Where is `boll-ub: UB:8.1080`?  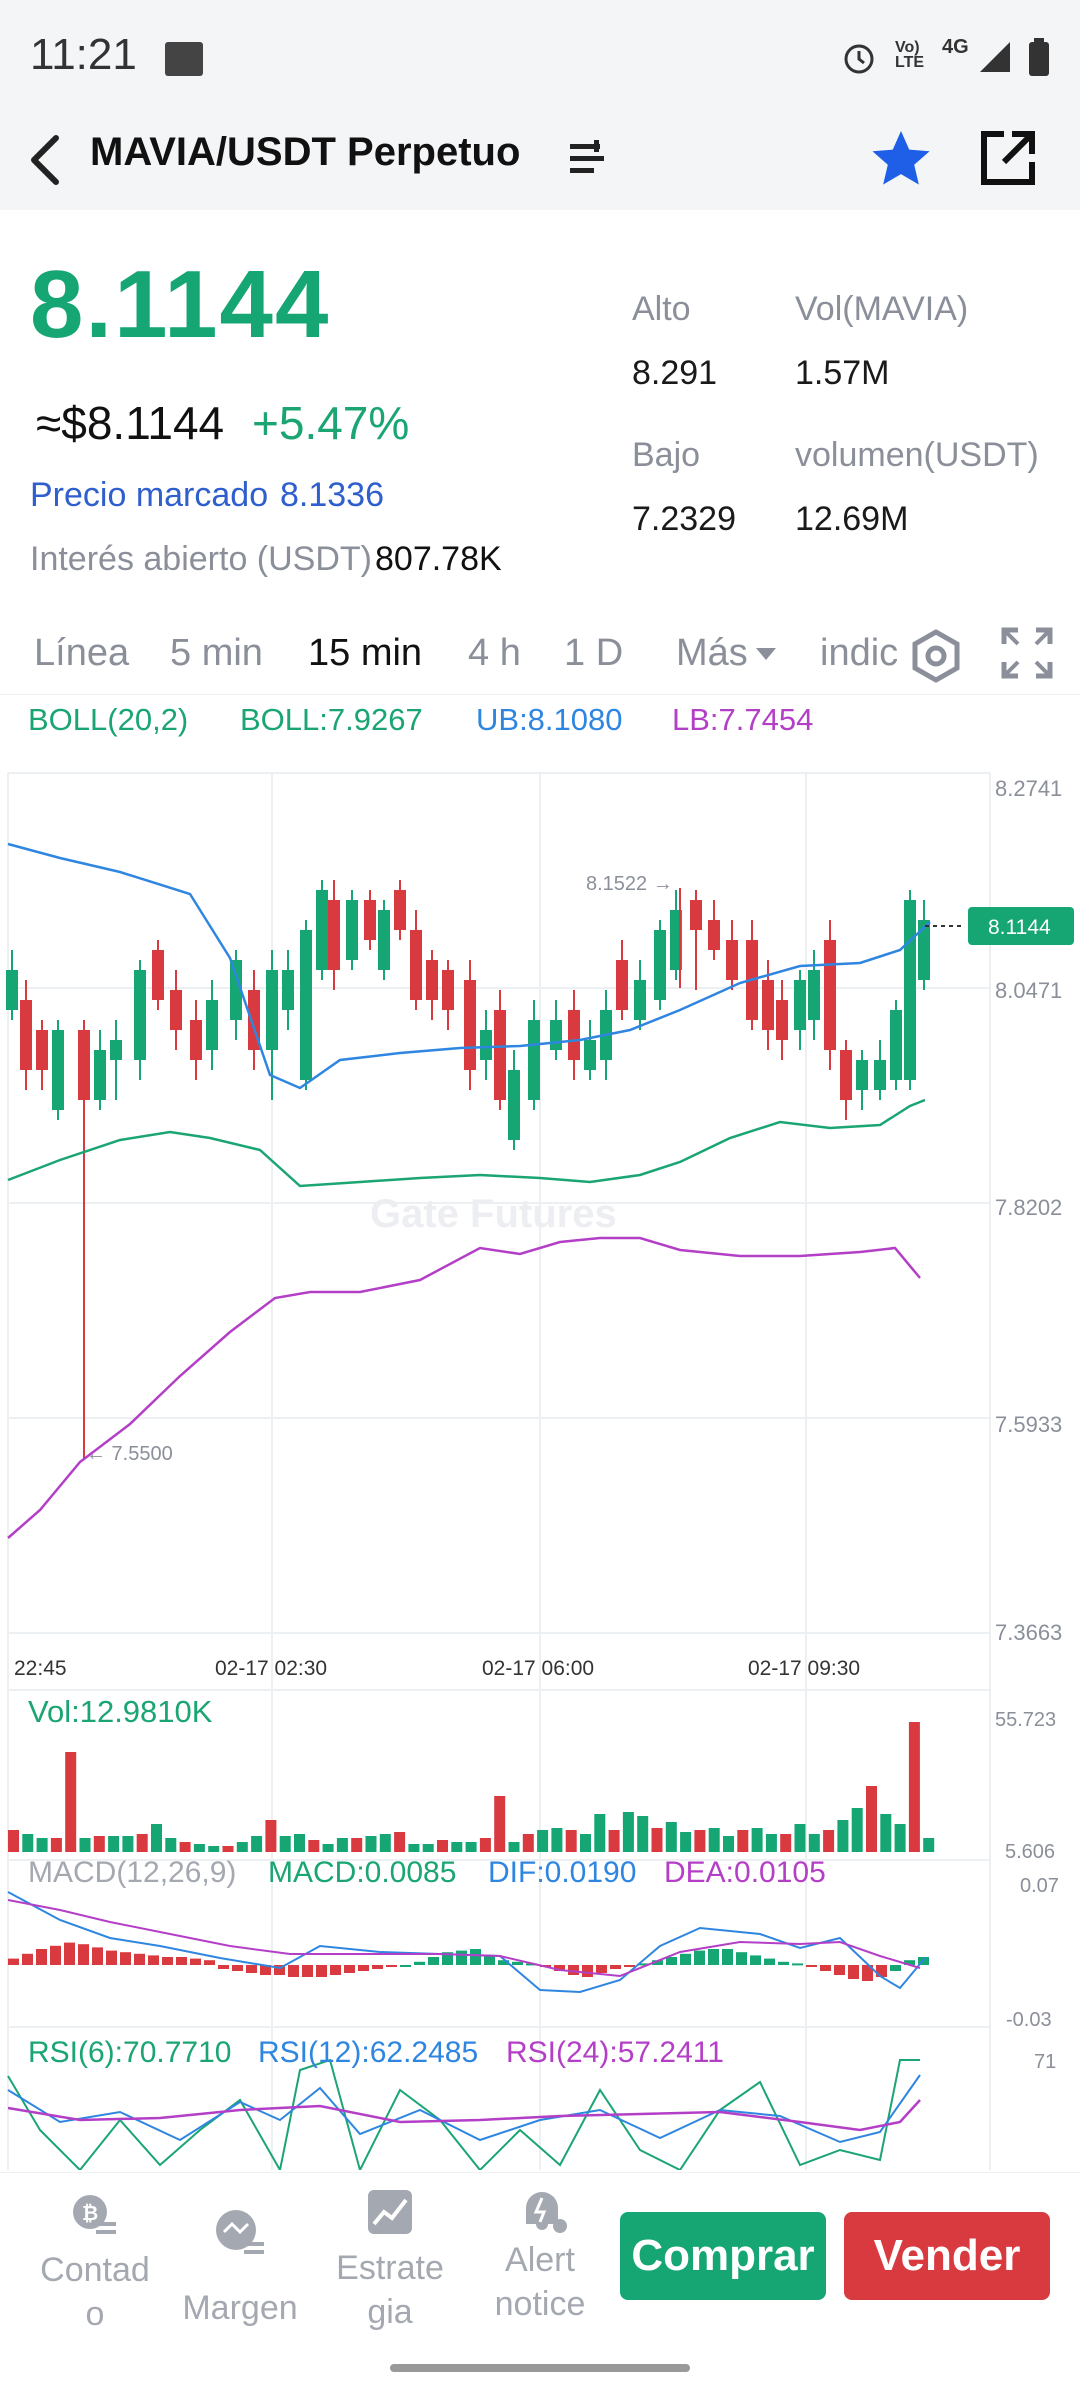
boll-ub: UB:8.1080 is located at coordinates (549, 719).